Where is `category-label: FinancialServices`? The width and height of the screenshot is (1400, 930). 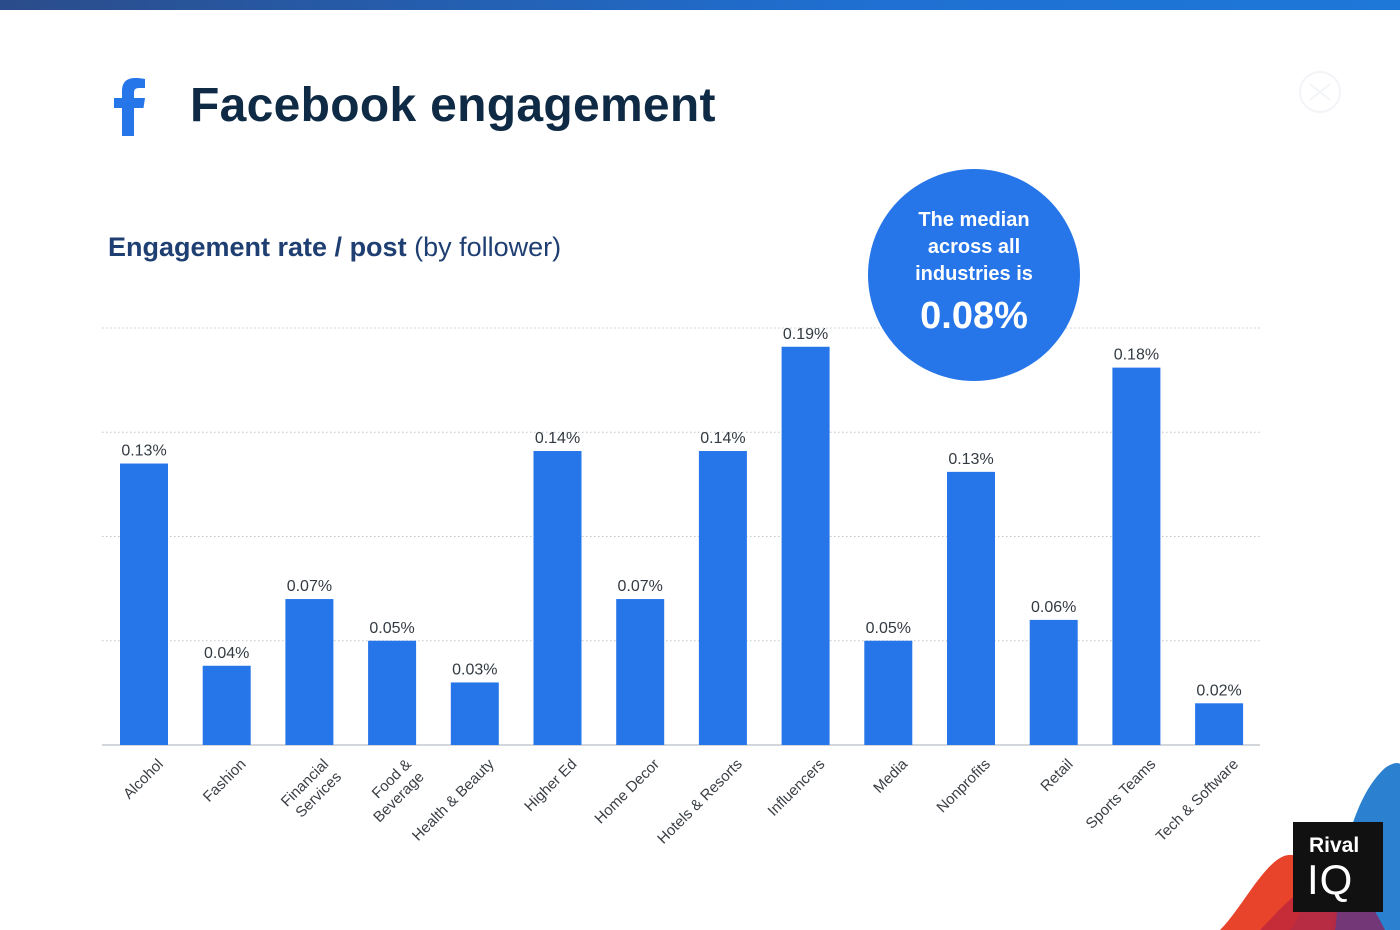 category-label: FinancialServices is located at coordinates (311, 789).